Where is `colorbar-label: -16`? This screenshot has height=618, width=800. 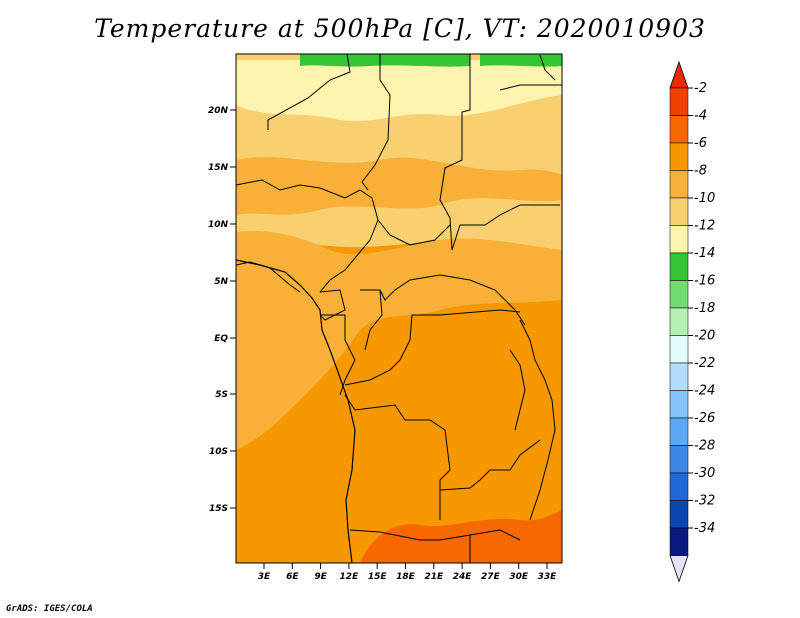 colorbar-label: -16 is located at coordinates (704, 281).